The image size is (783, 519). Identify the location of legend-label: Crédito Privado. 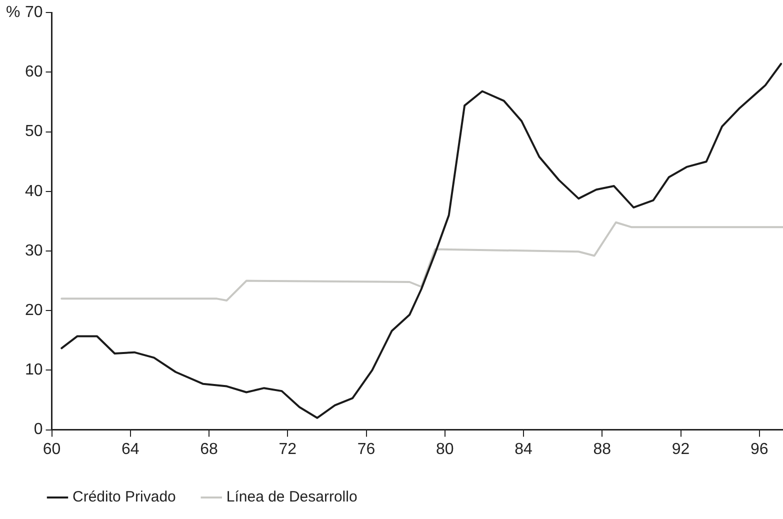
(124, 497).